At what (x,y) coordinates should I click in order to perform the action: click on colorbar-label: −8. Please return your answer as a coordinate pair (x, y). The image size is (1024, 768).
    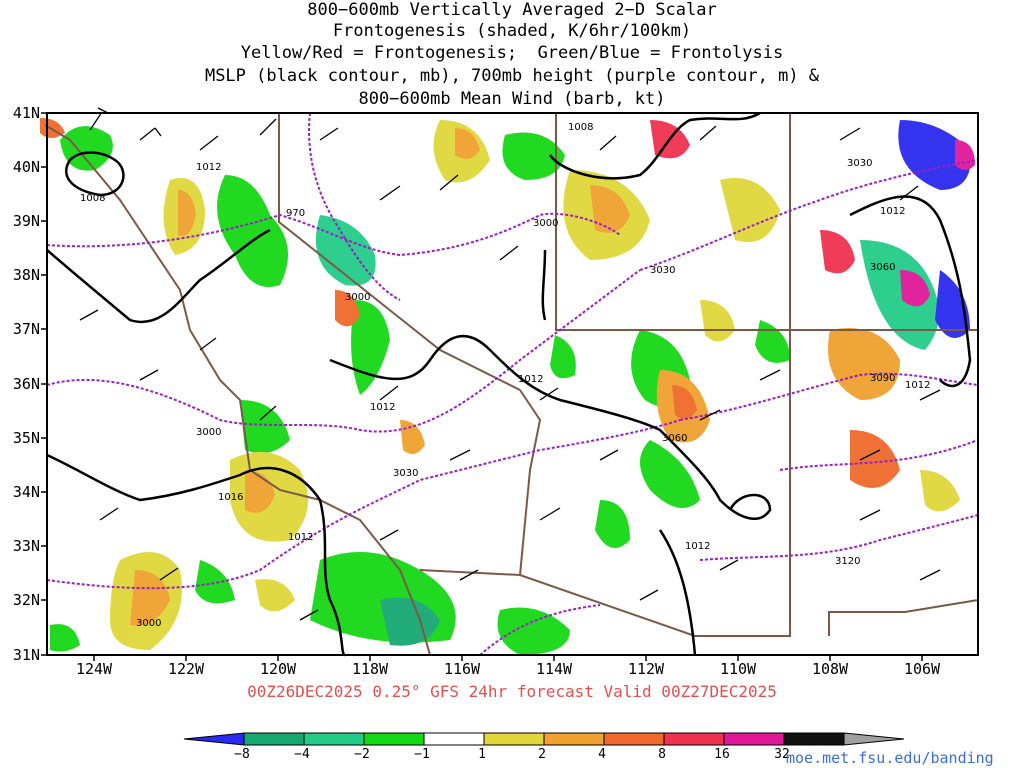
    Looking at the image, I should click on (242, 754).